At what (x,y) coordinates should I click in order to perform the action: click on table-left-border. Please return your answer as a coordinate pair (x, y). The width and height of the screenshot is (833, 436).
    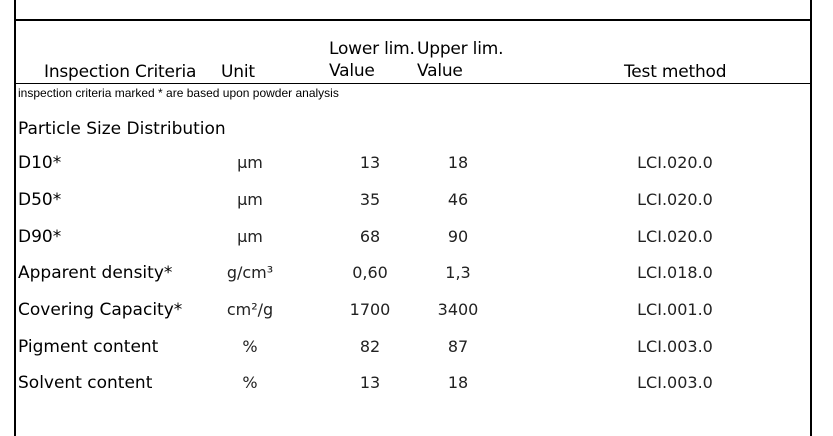
    Looking at the image, I should click on (15, 218).